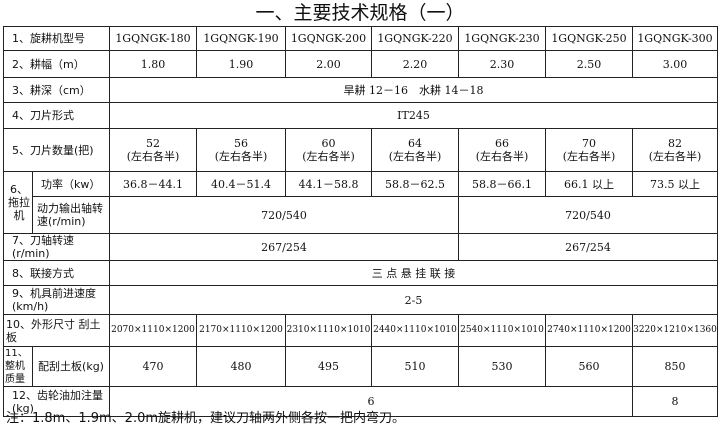 This screenshot has height=435, width=720. Describe the element at coordinates (589, 64) in the screenshot. I see `cell: 2.50` at that location.